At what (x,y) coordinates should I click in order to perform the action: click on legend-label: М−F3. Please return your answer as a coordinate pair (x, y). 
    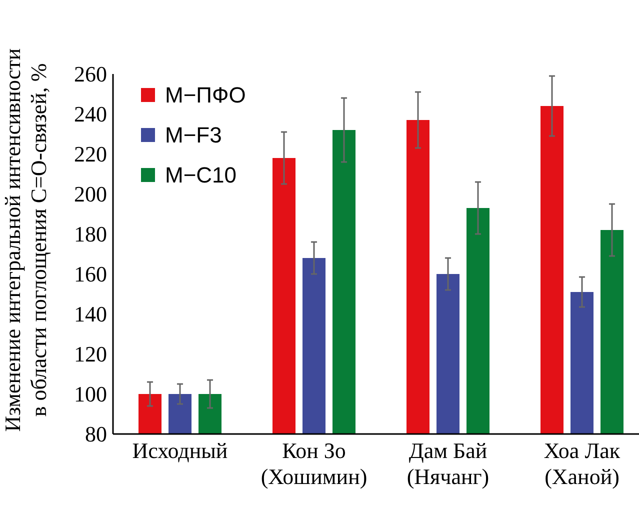
    Looking at the image, I should click on (193, 135).